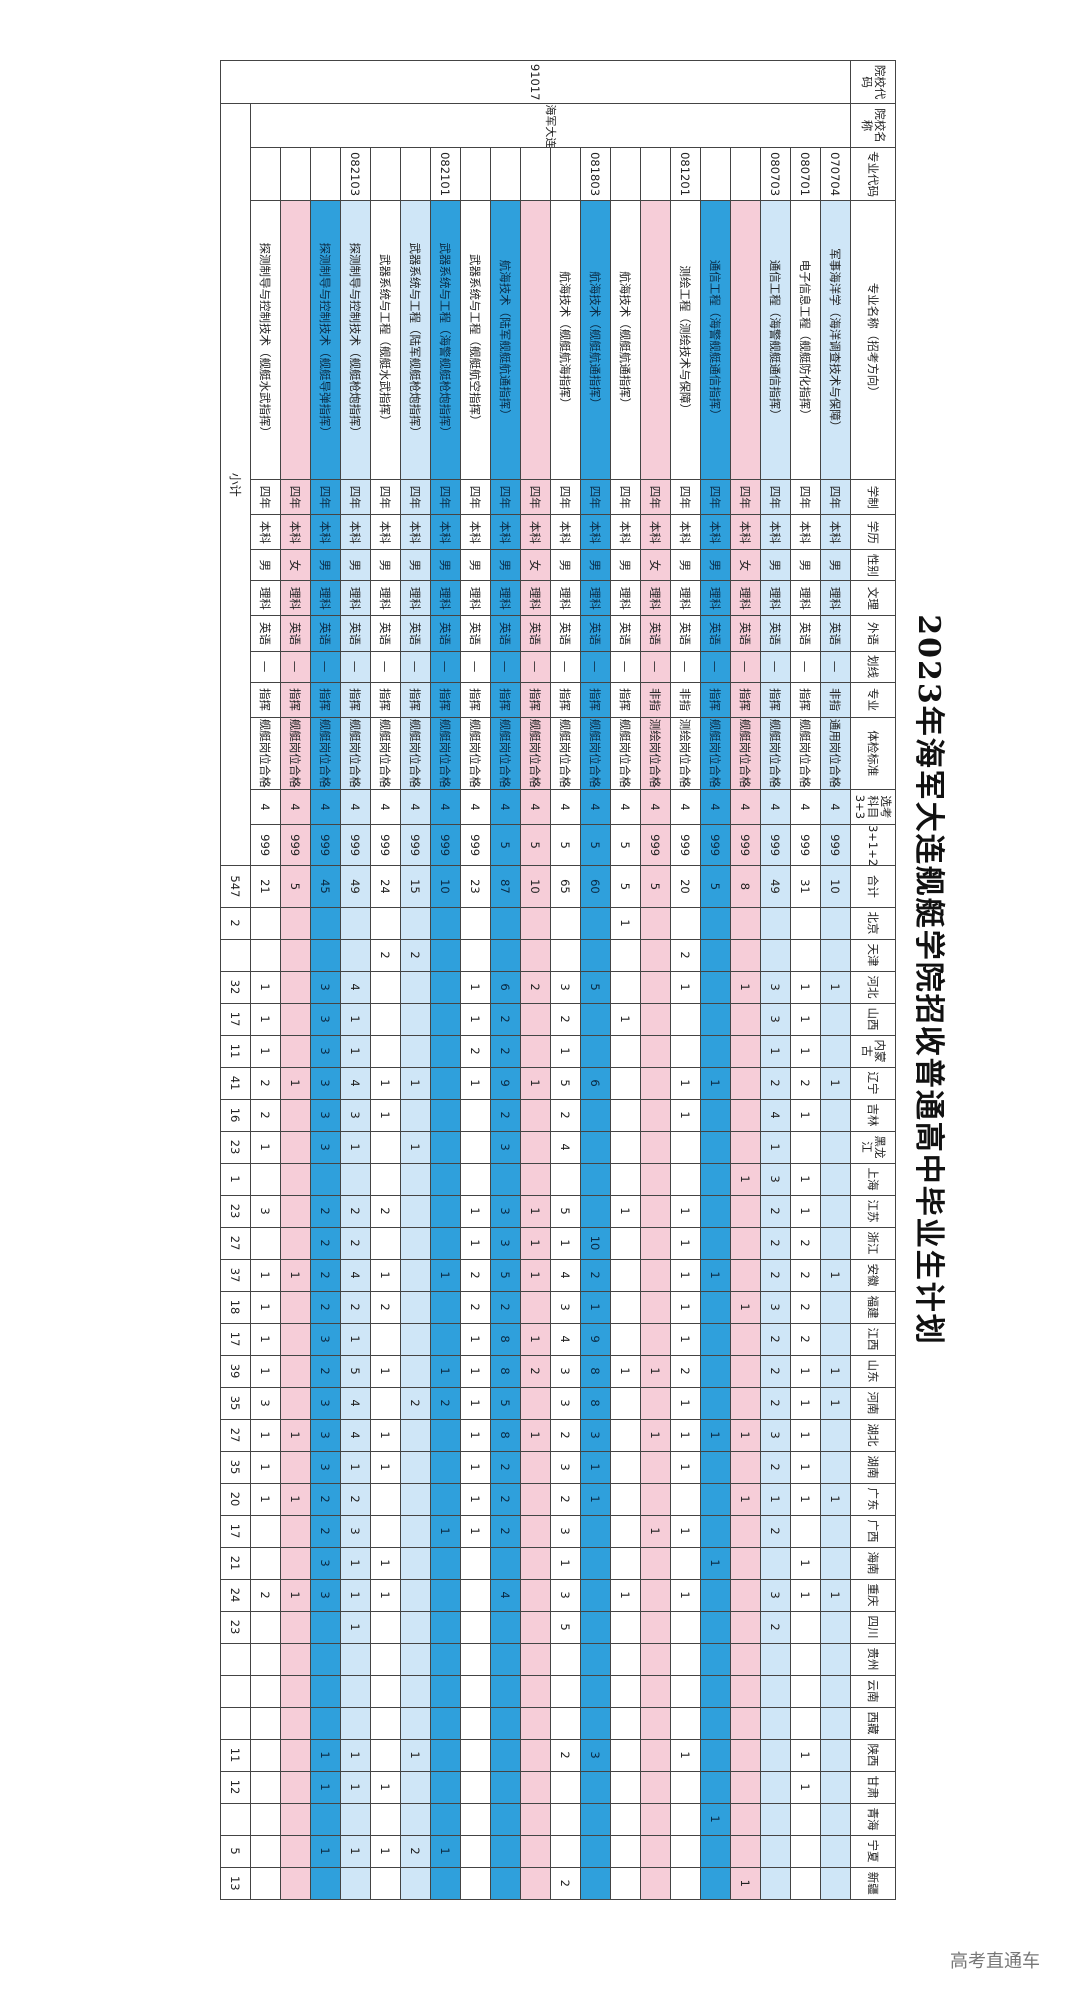 The image size is (1080, 2009). What do you see at coordinates (445, 807) in the screenshot?
I see `cell-s33: 4` at bounding box center [445, 807].